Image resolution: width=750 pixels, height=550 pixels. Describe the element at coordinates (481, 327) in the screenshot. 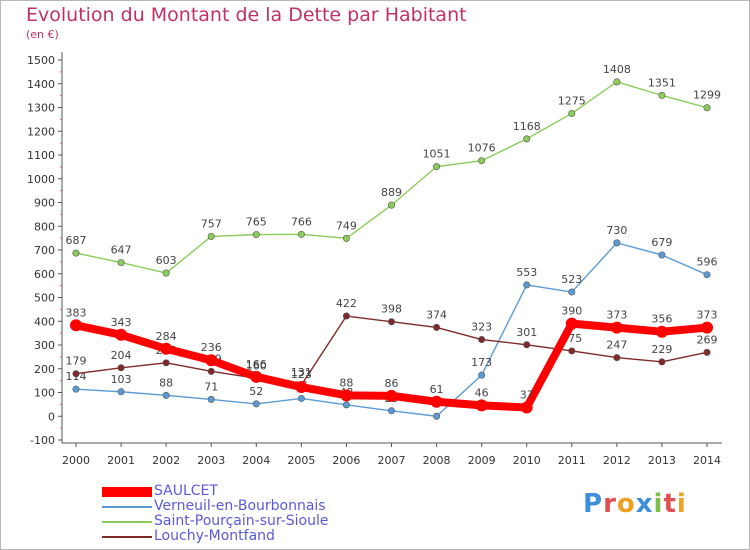

I see `data-label: 323` at that location.